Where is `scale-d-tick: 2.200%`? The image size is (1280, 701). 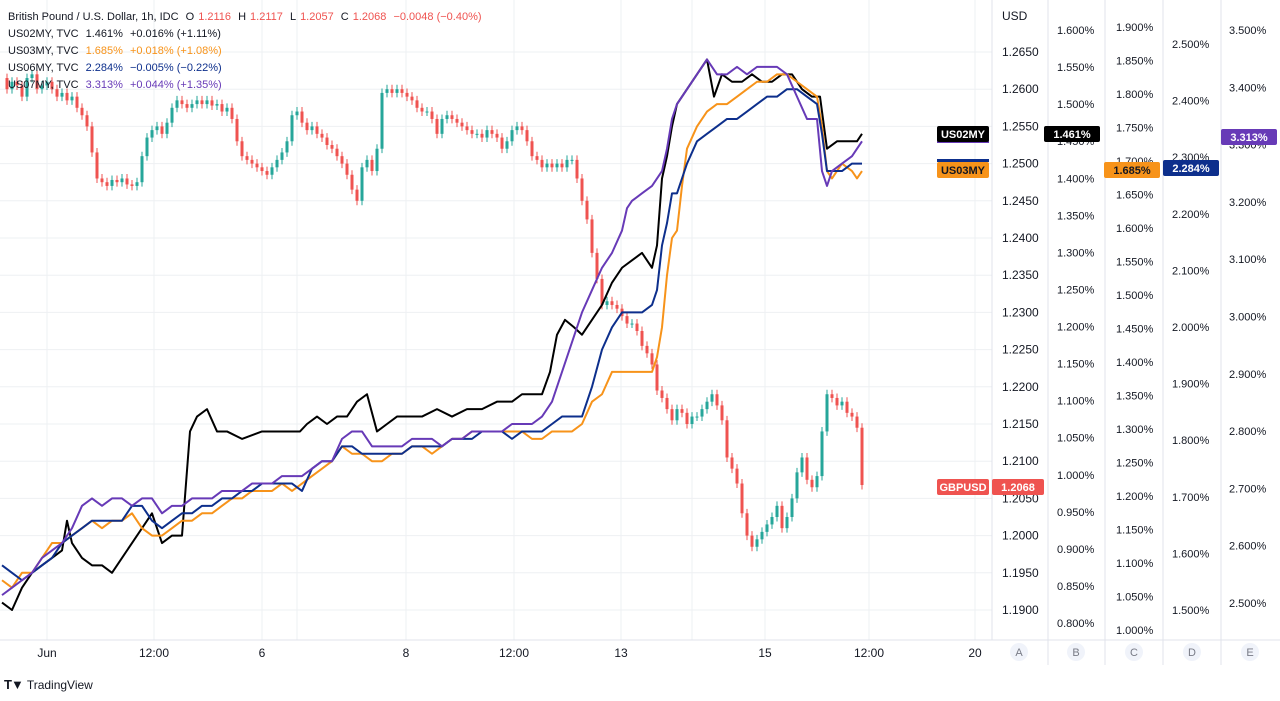
scale-d-tick: 2.200% is located at coordinates (1191, 215).